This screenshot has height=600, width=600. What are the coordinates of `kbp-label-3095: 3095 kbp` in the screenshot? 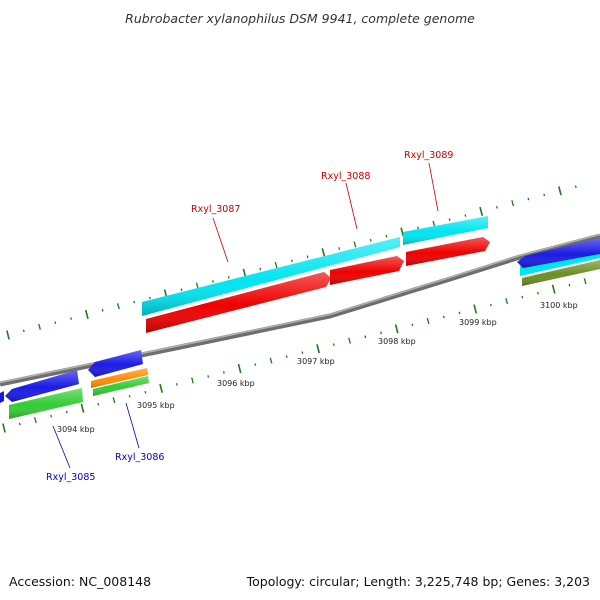 It's located at (156, 405).